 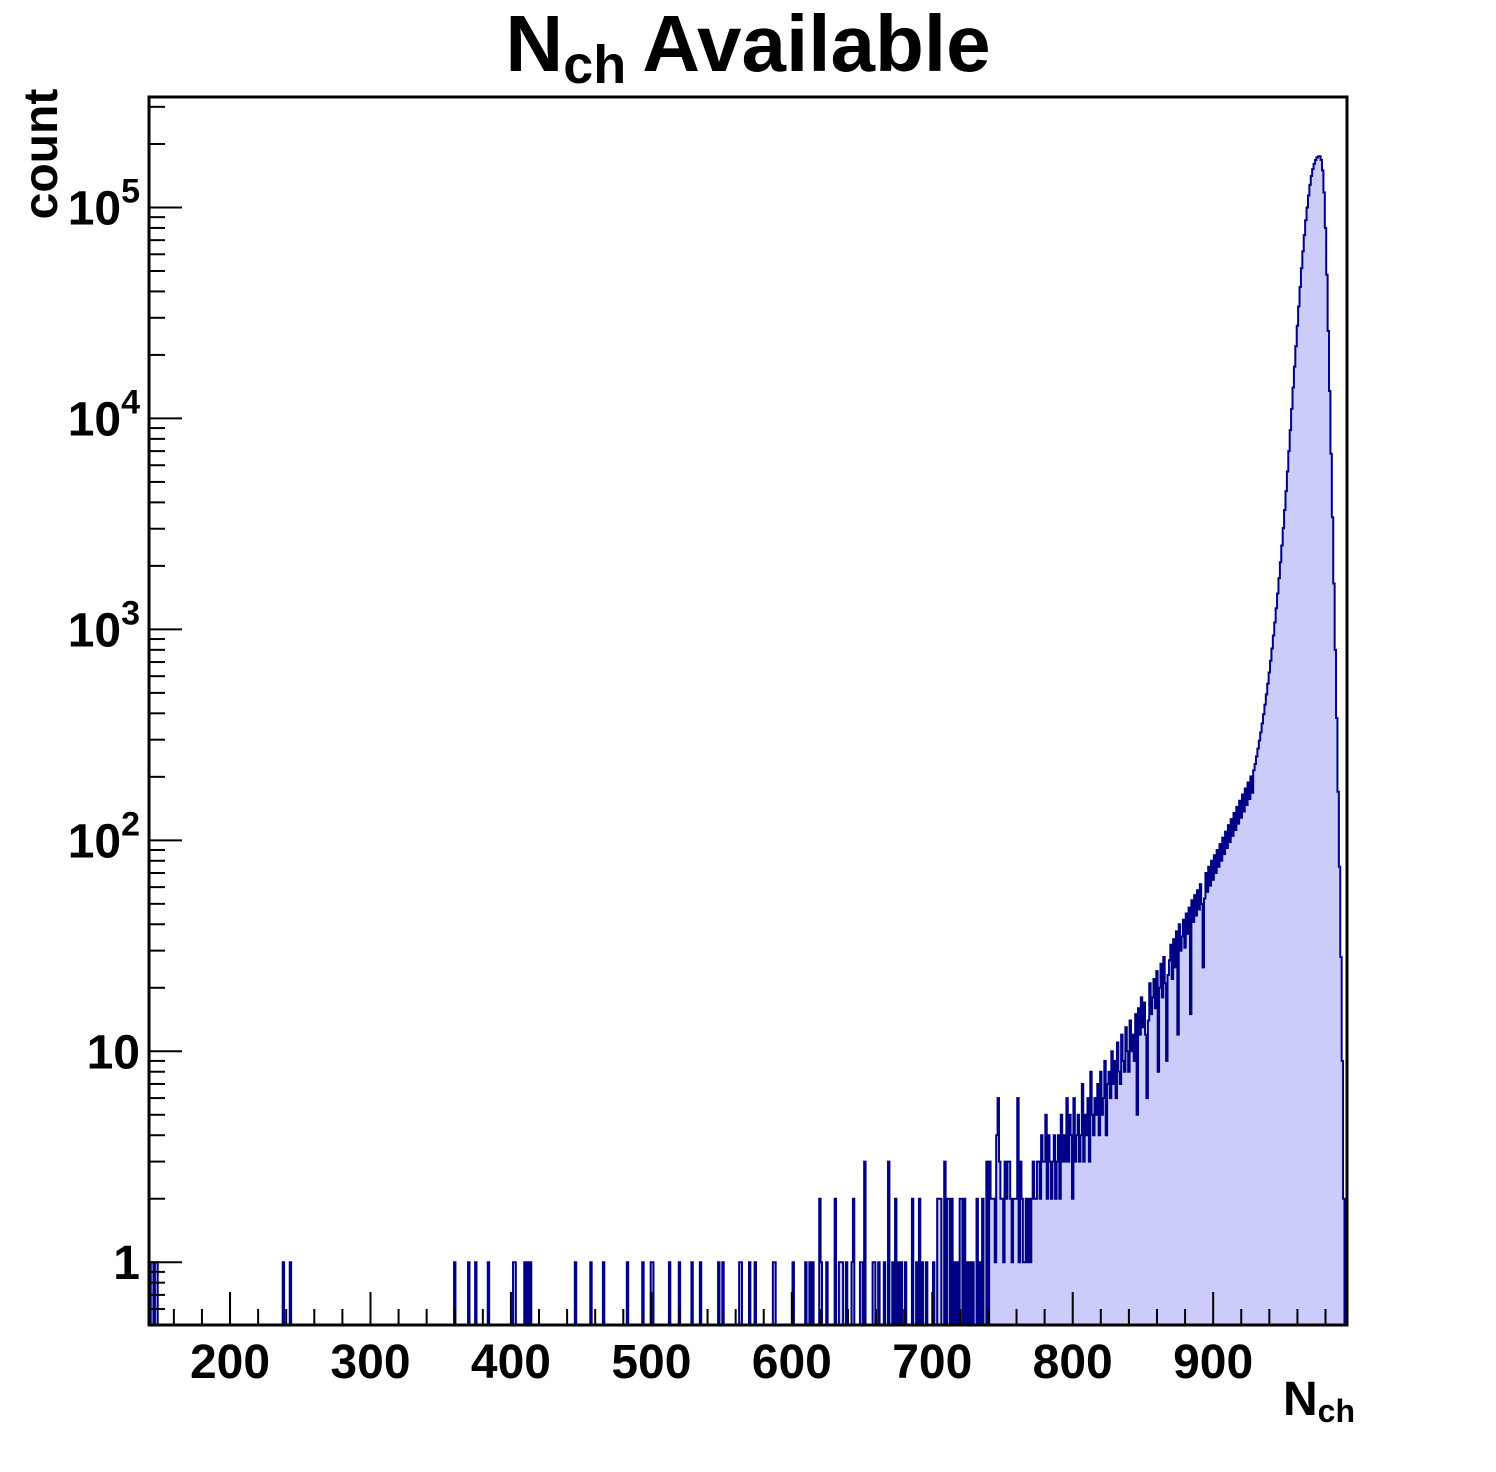 What do you see at coordinates (816, 44) in the screenshot?
I see `chart-title-suffix: Available` at bounding box center [816, 44].